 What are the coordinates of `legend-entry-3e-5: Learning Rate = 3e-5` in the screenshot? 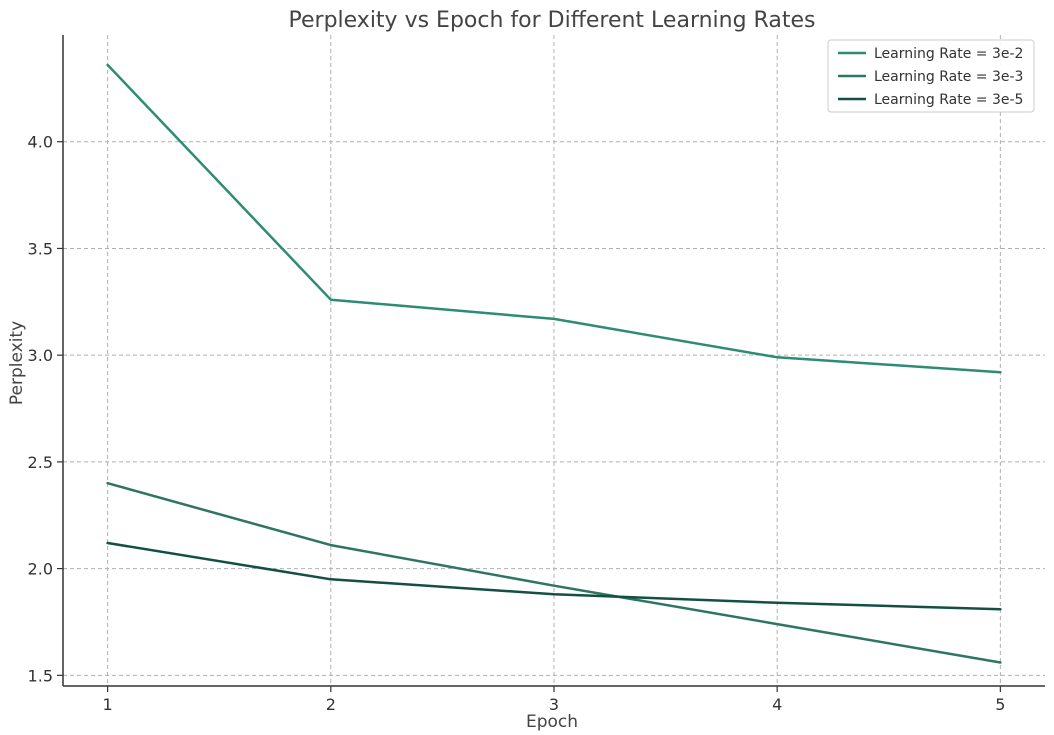 It's located at (948, 100).